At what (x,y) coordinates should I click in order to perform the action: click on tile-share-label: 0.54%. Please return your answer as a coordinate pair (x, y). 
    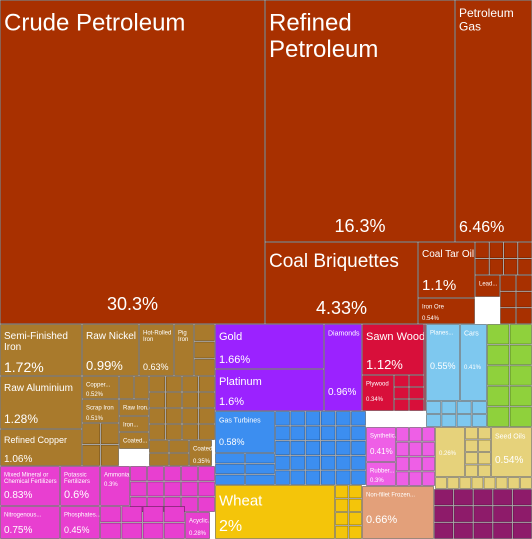
    Looking at the image, I should click on (509, 460).